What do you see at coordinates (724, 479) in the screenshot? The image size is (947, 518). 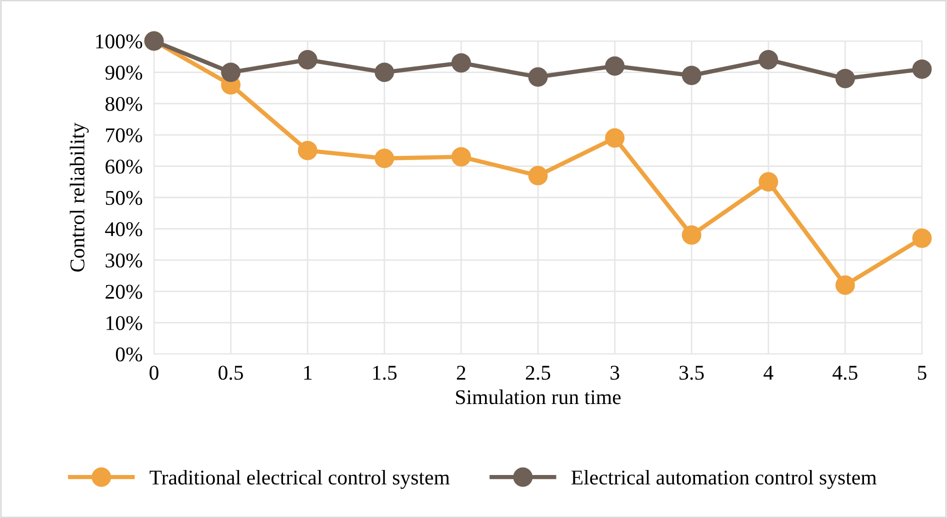 I see `legend-label: Electrical automation control system` at bounding box center [724, 479].